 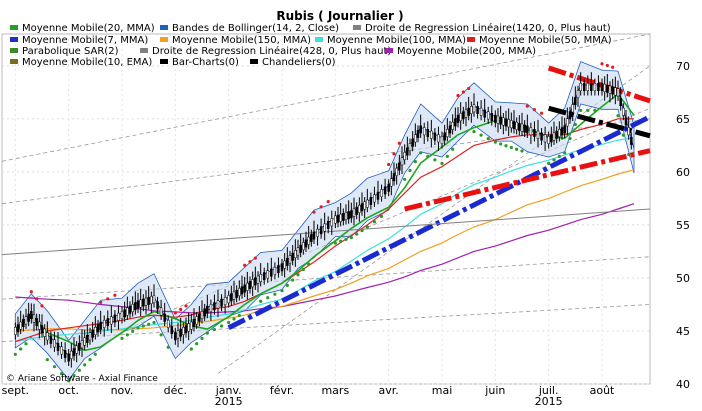 I want to click on x-tick-label: mai, so click(x=442, y=390).